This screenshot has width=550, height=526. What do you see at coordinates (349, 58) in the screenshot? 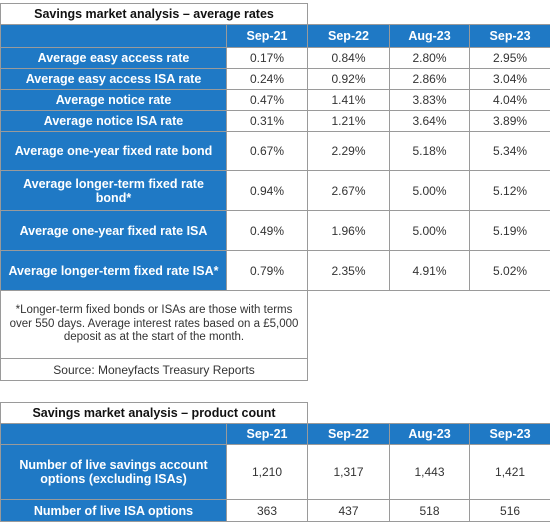
I see `table-cell: 0.84%` at bounding box center [349, 58].